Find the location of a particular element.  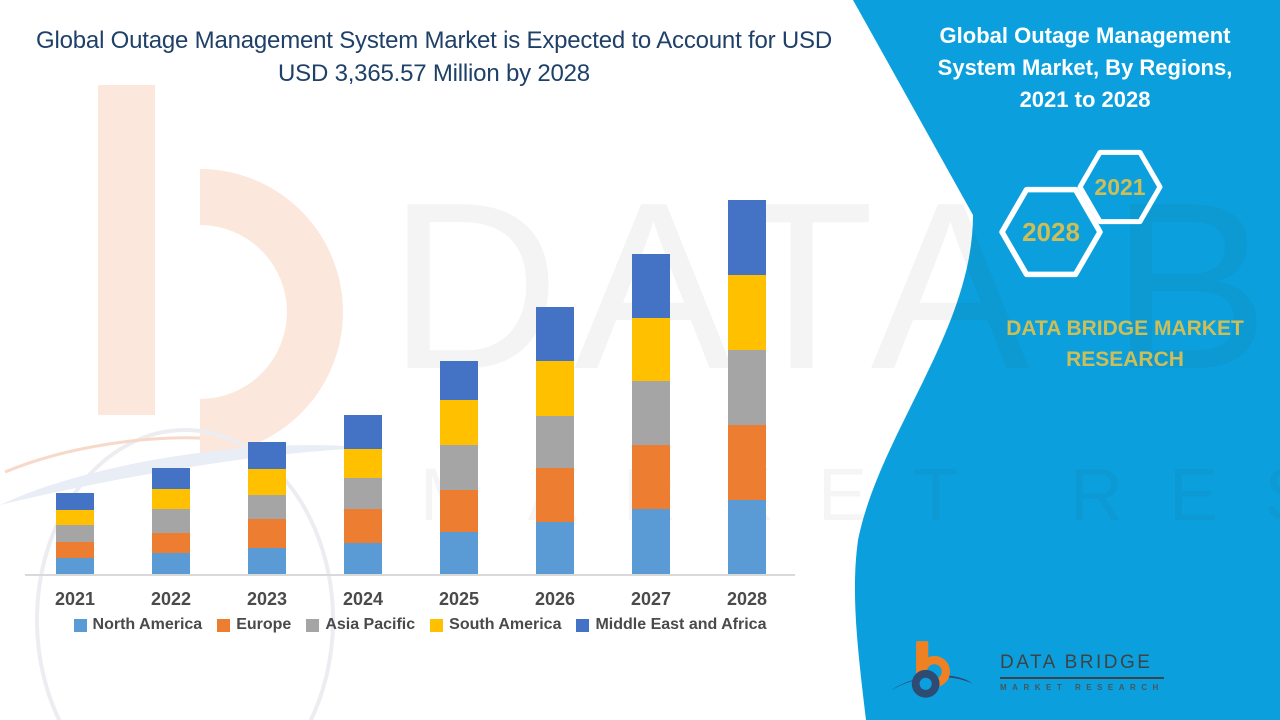

hexagon-2028-label: 2028 is located at coordinates (1051, 232).